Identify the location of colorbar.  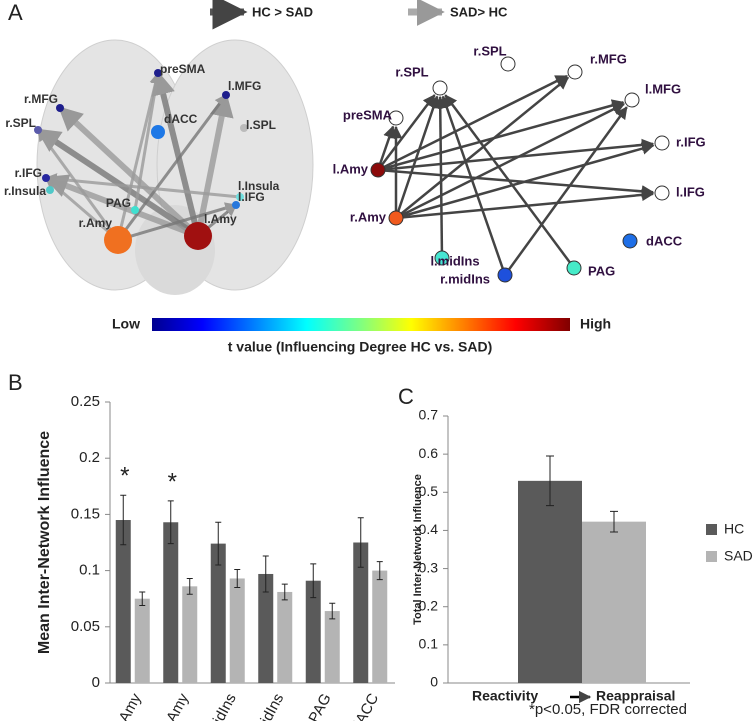
(361, 324).